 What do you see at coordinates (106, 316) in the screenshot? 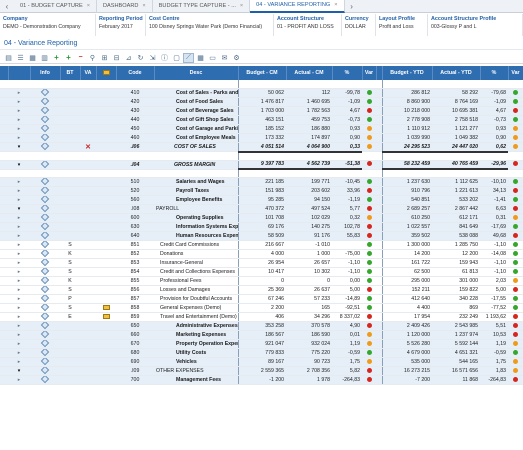
I see `edit-note-icon` at bounding box center [106, 316].